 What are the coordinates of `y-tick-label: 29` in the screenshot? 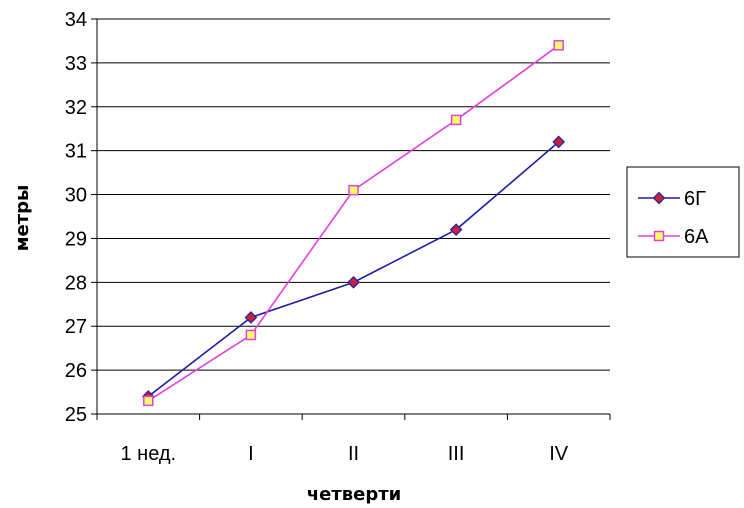 It's located at (76, 239).